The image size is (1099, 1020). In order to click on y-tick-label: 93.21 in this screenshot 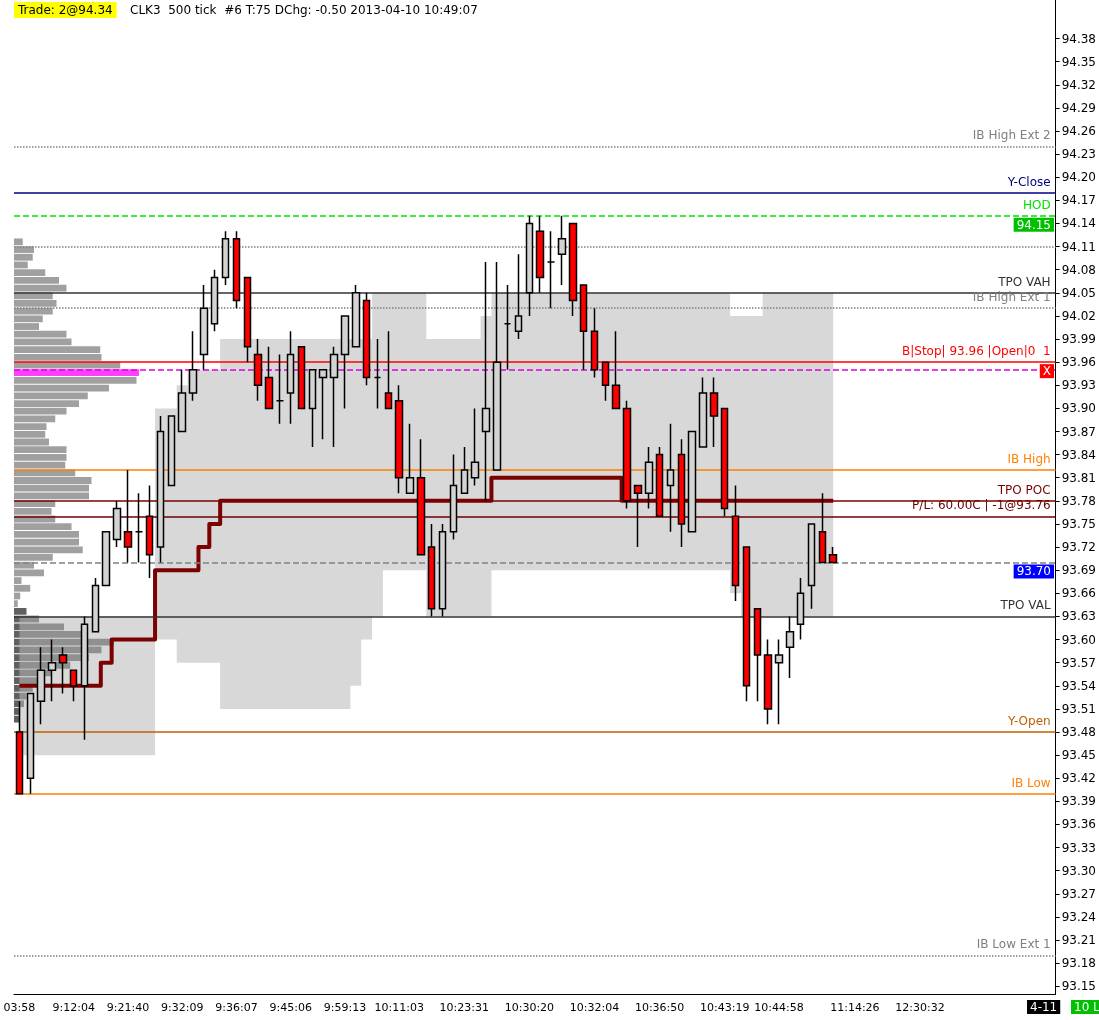, I will do `click(1079, 940)`.